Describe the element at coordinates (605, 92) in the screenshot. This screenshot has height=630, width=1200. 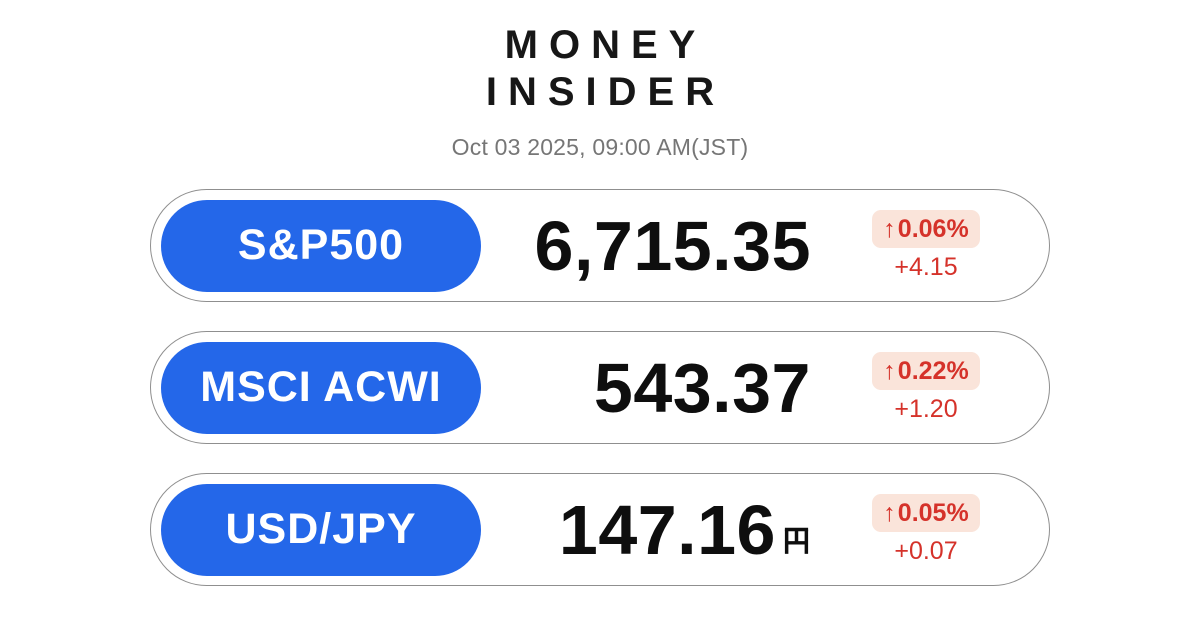
I see `logo-line-2: INSIDER` at that location.